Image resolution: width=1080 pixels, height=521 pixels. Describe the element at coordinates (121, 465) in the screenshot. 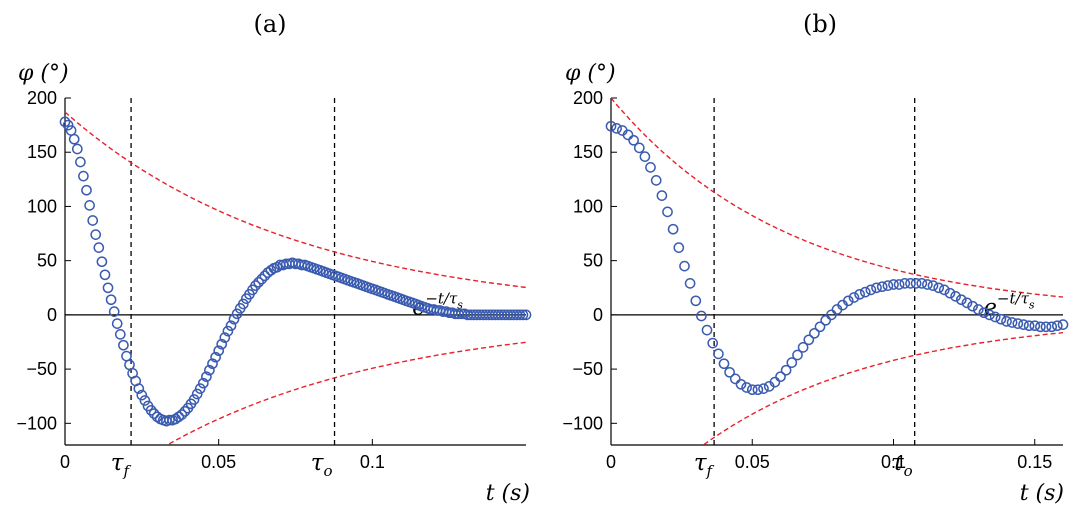

I see `guide-label-τf: τf` at that location.